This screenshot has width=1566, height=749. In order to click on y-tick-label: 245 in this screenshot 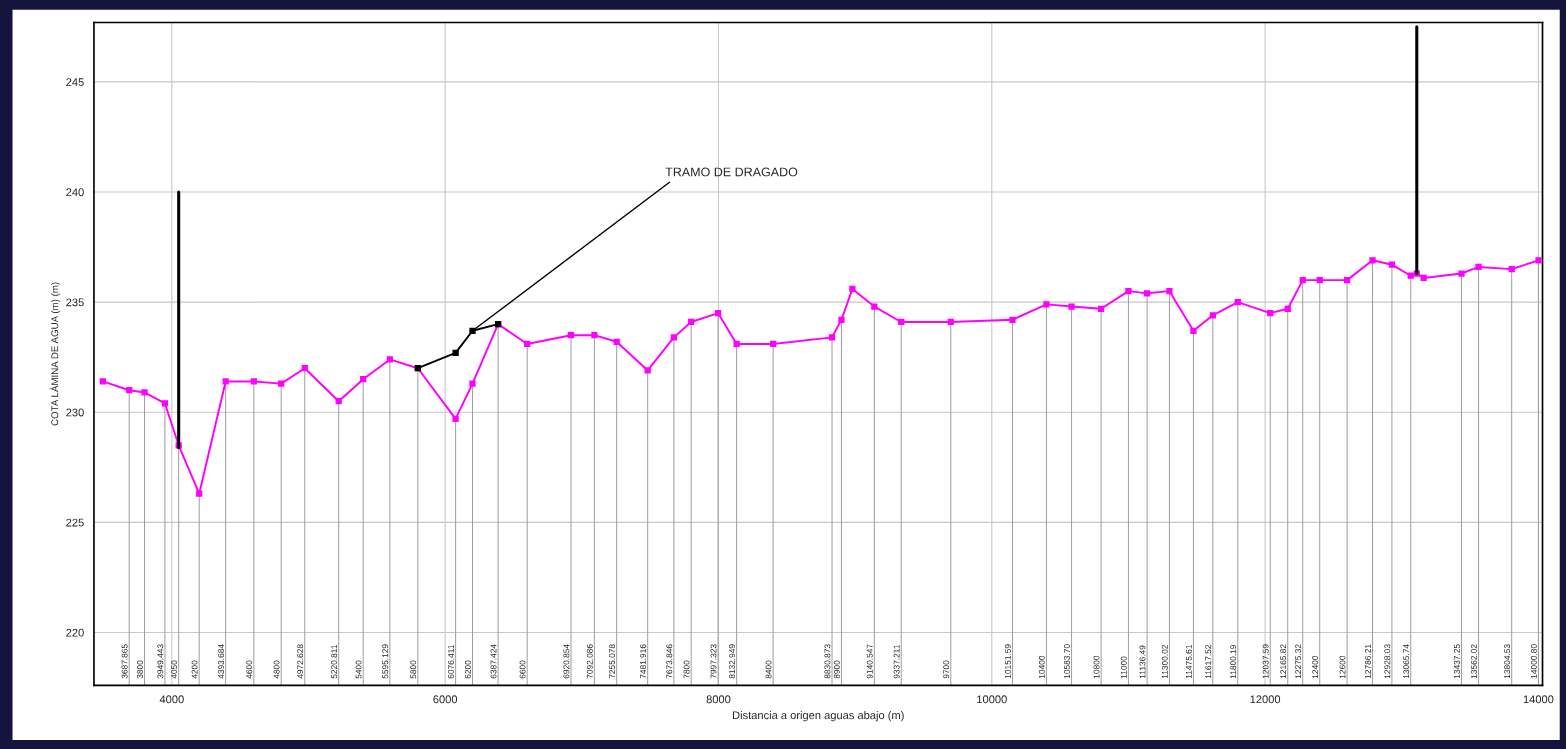, I will do `click(75, 82)`.